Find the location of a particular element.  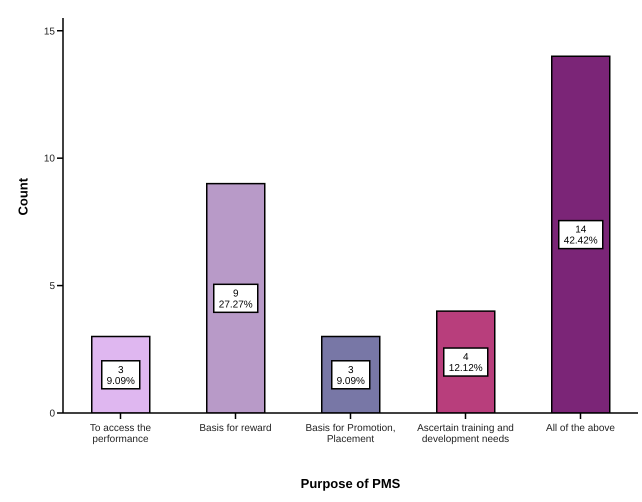

x-tick-label: Basis for reward is located at coordinates (235, 428).